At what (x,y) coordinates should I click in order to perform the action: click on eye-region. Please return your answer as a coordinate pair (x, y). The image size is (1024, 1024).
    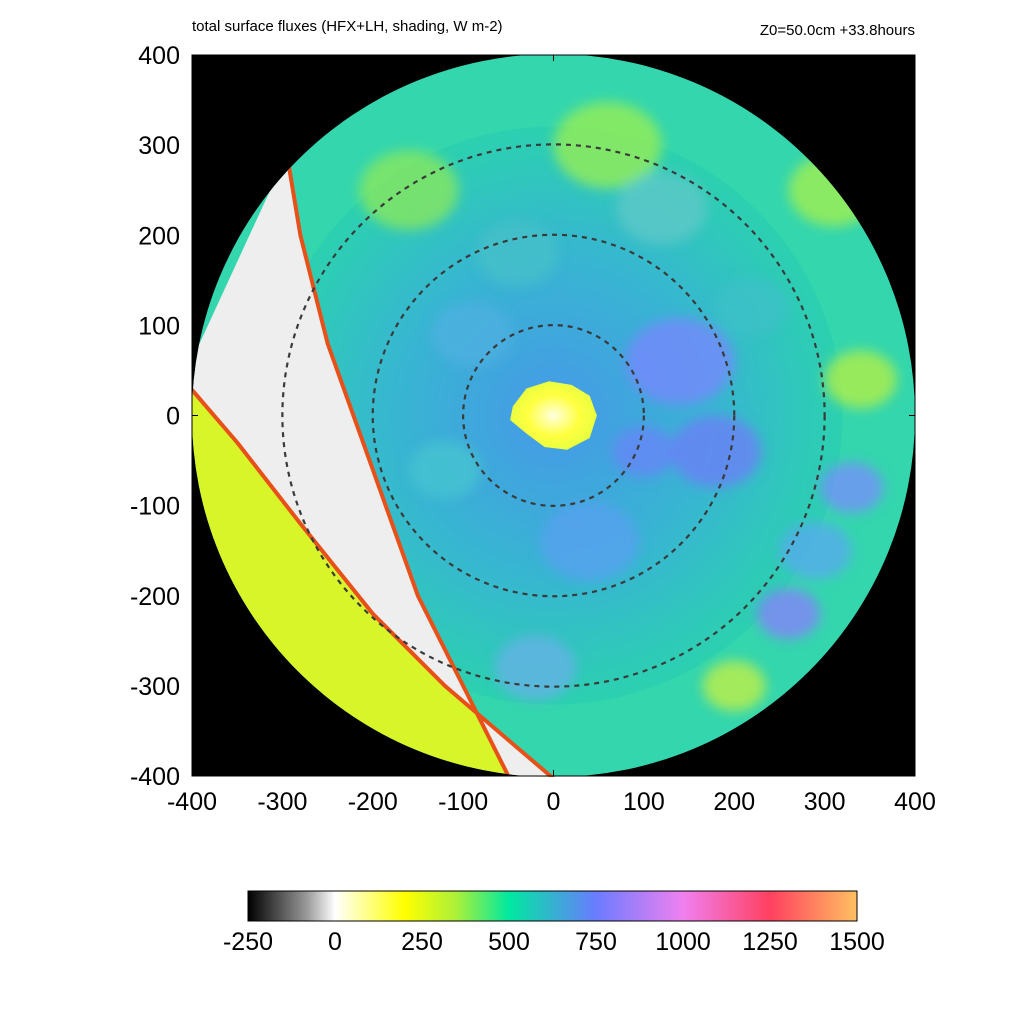
    Looking at the image, I should click on (553, 415).